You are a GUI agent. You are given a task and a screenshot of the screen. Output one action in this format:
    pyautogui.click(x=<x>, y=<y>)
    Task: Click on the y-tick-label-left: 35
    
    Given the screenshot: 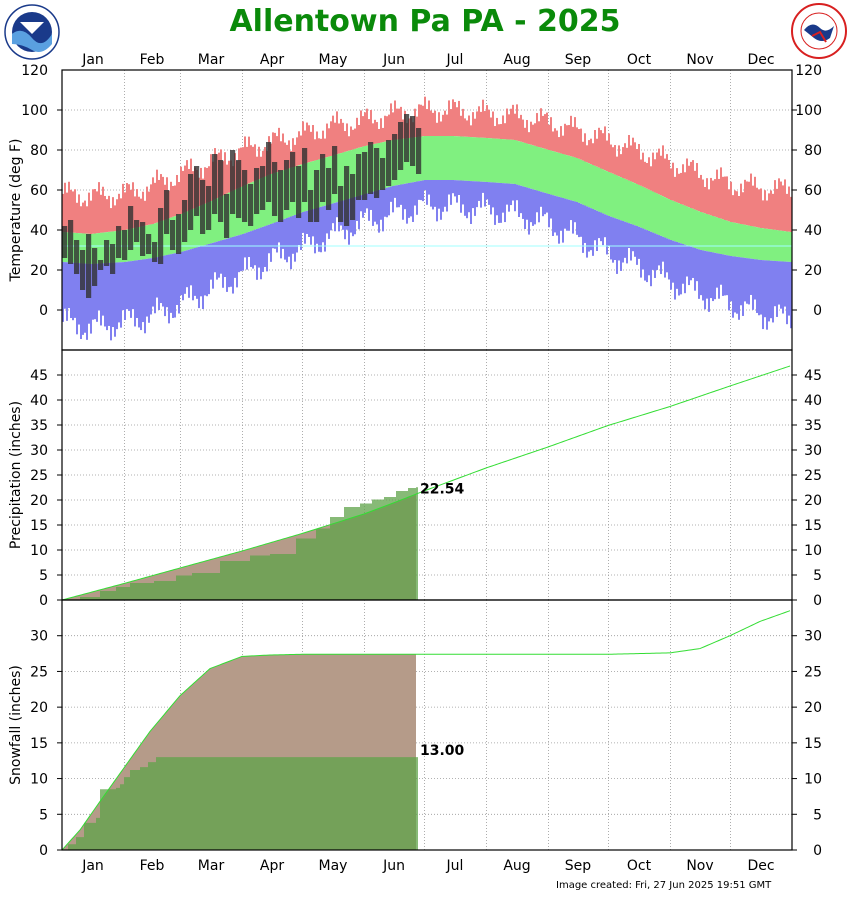 What is the action you would take?
    pyautogui.click(x=39, y=426)
    